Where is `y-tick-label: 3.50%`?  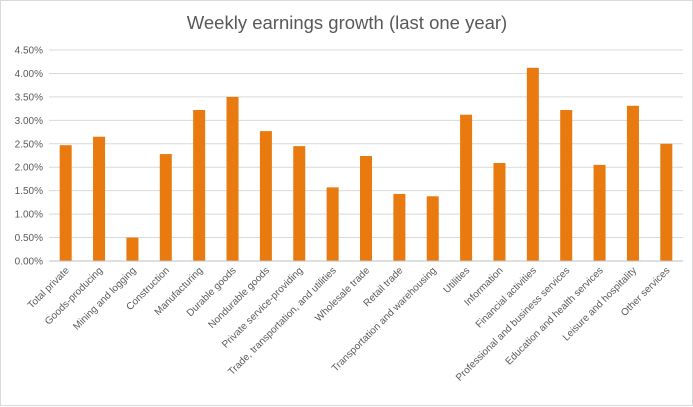
y-tick-label: 3.50% is located at coordinates (29, 97).